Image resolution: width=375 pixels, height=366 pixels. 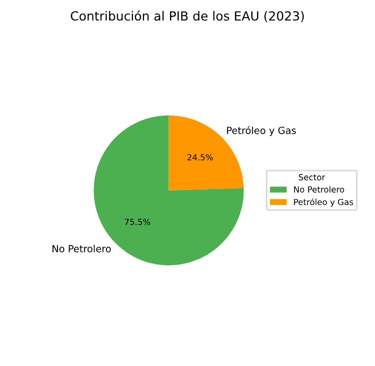 I want to click on data-label: 24.5%, so click(x=200, y=157).